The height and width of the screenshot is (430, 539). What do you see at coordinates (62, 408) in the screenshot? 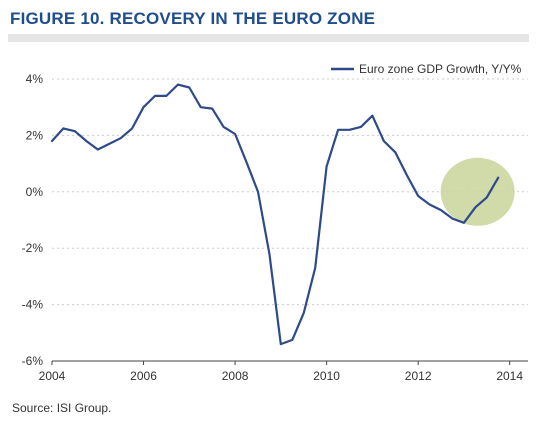
I see `source-note: Source: ISI Group.` at bounding box center [62, 408].